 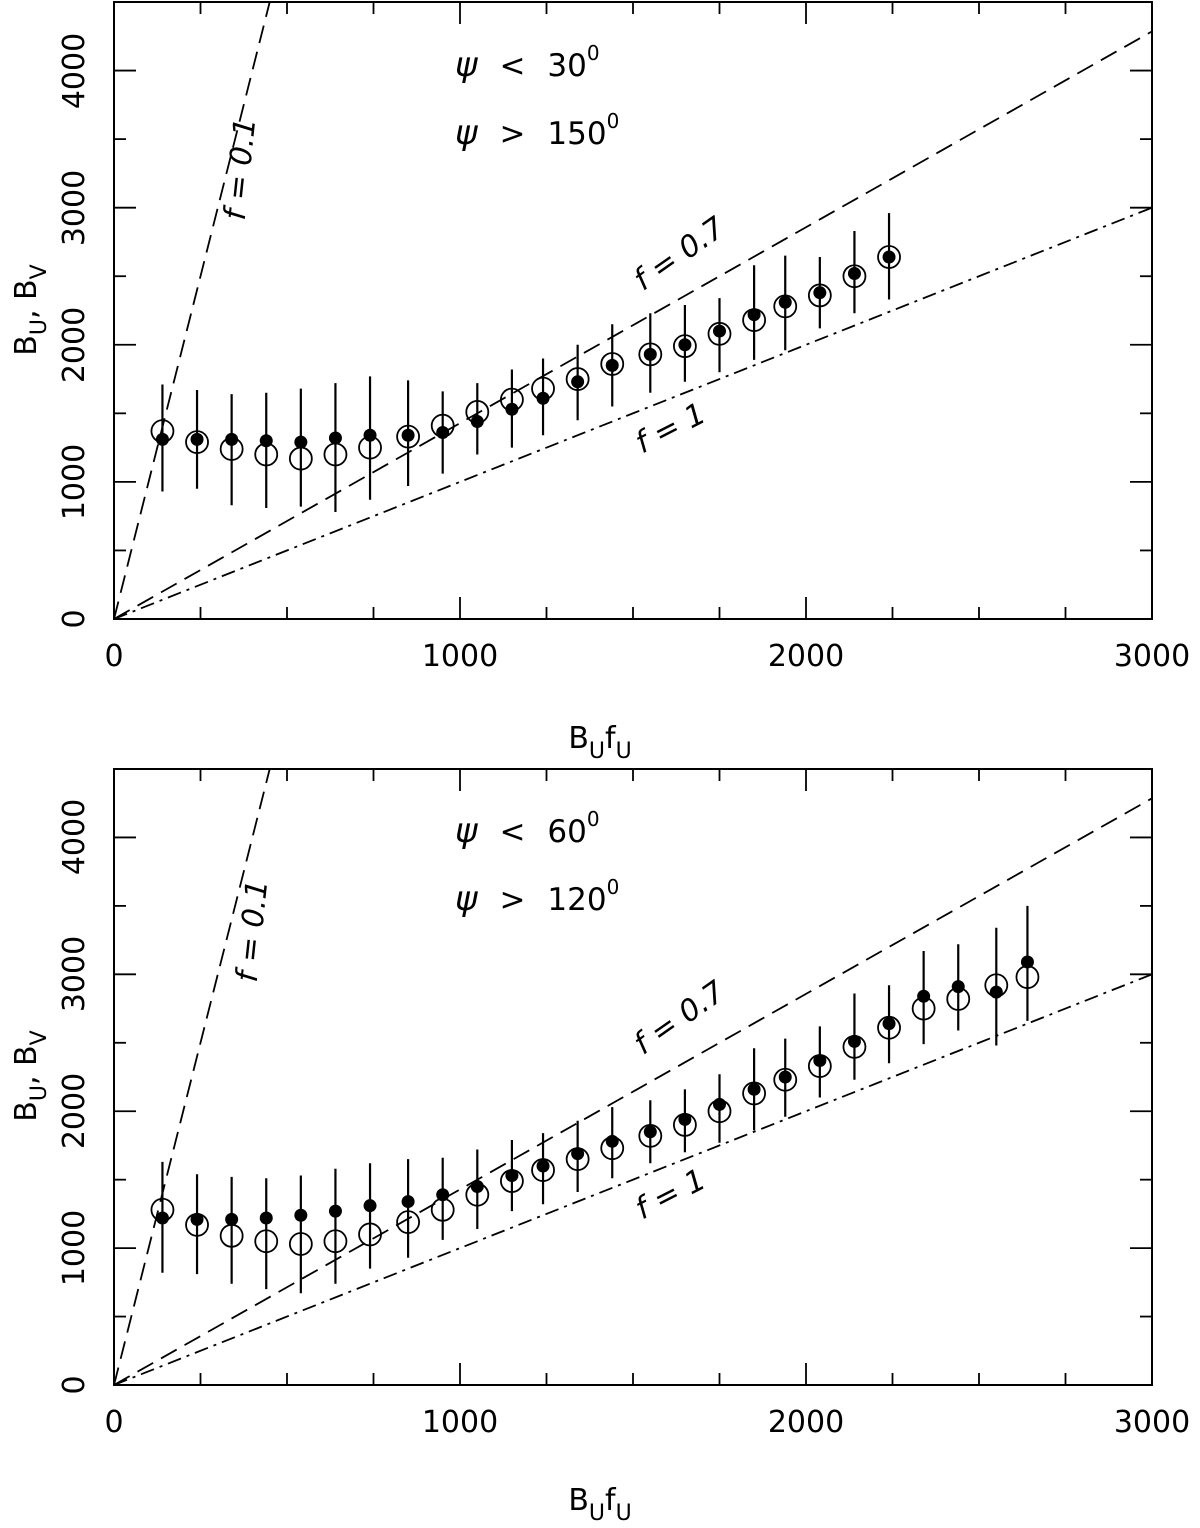 I want to click on condition-label: ψ >1500, so click(x=537, y=131).